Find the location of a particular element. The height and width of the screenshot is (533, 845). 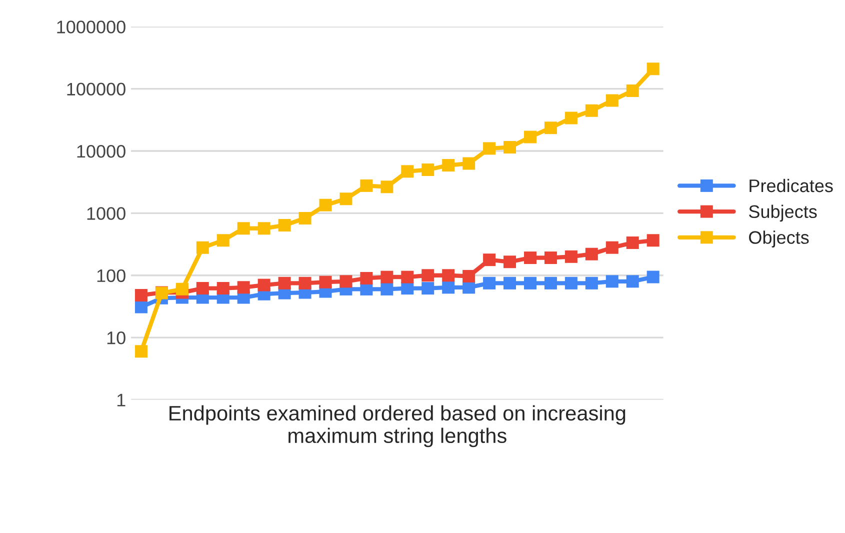

y-tick-label: 1000000 is located at coordinates (91, 27).